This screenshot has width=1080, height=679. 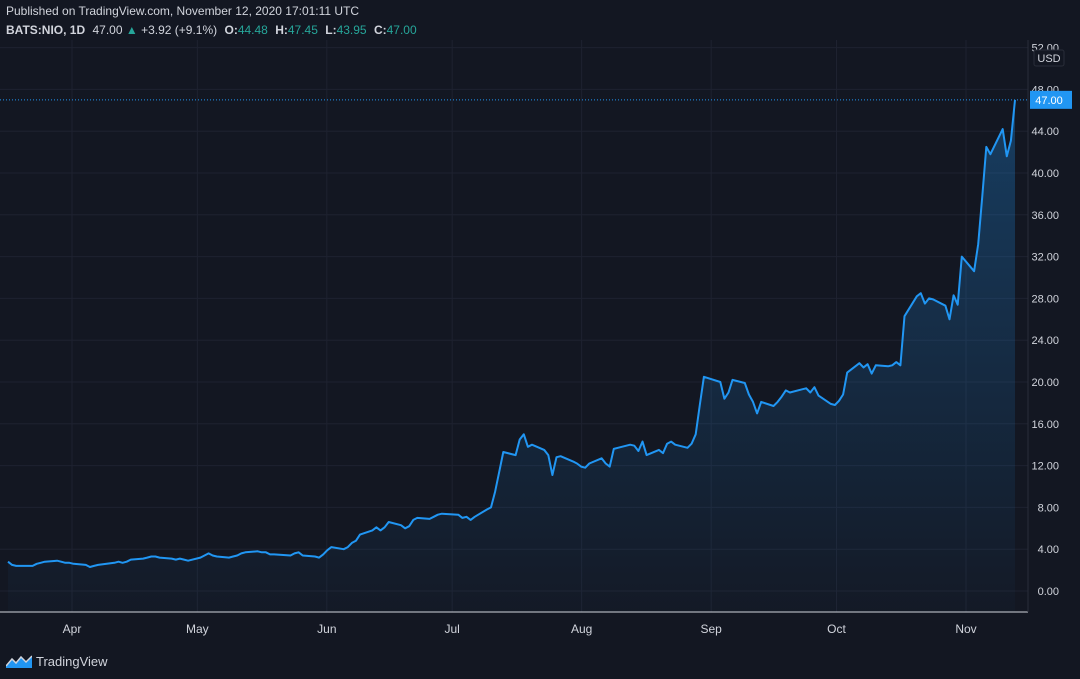 I want to click on price-tick-label: 0.00, so click(x=1048, y=592).